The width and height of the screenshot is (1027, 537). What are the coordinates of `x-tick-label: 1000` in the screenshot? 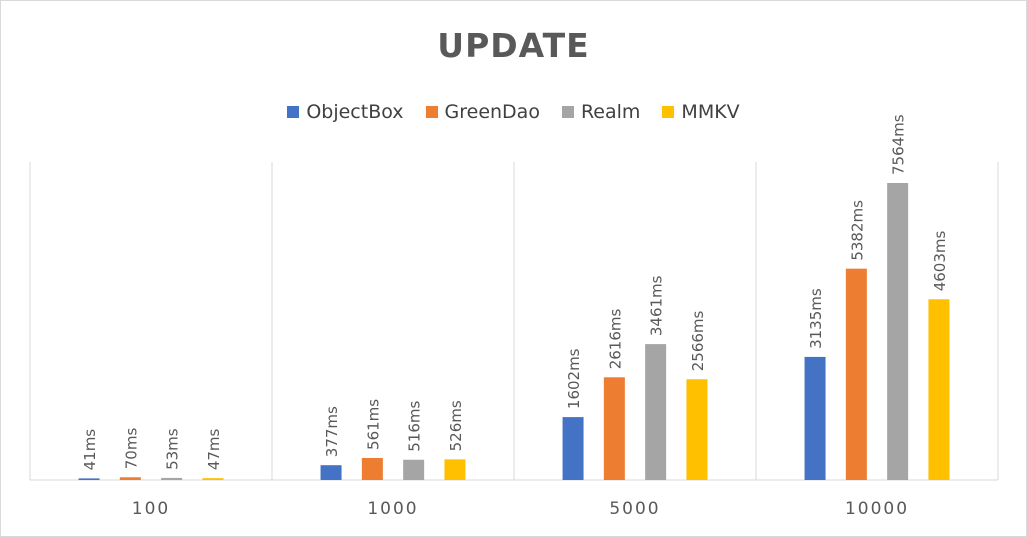 It's located at (392, 509).